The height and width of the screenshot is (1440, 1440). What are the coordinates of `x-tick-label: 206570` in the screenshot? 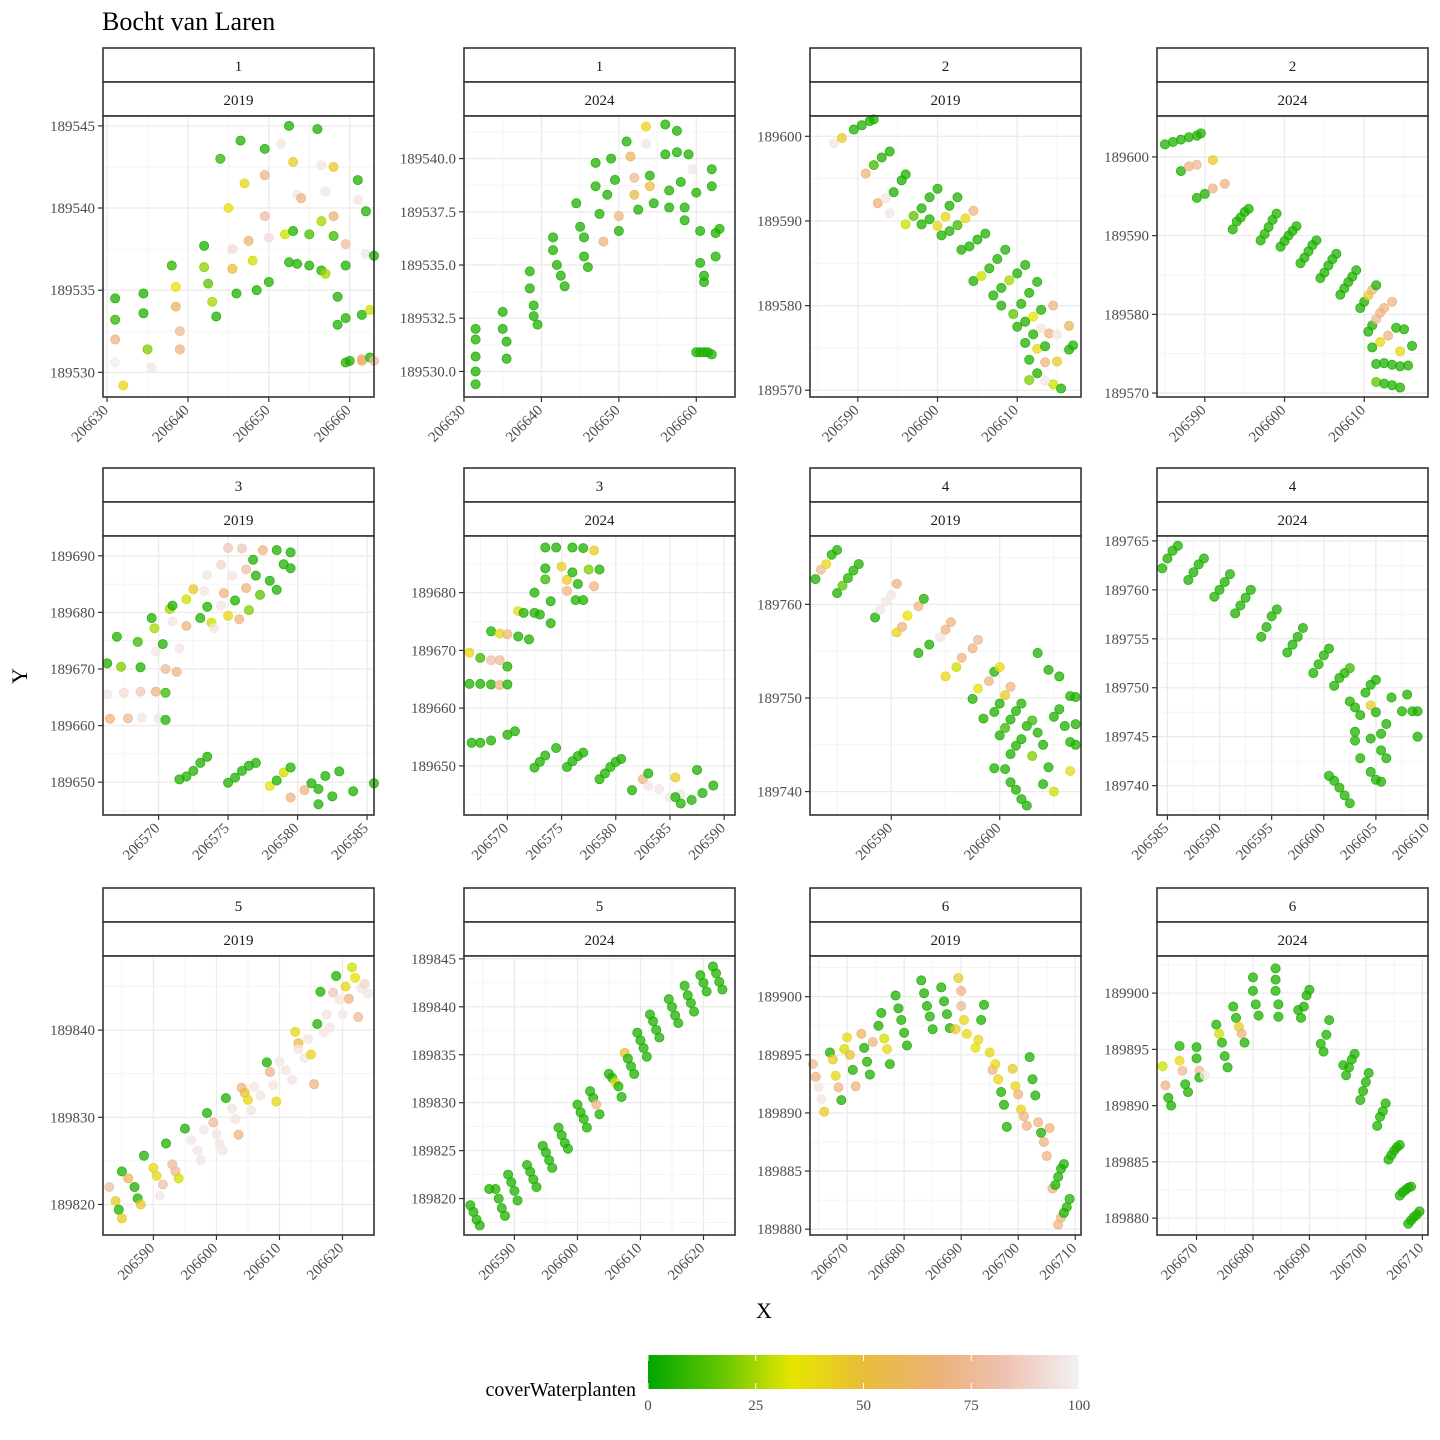 It's located at (141, 842).